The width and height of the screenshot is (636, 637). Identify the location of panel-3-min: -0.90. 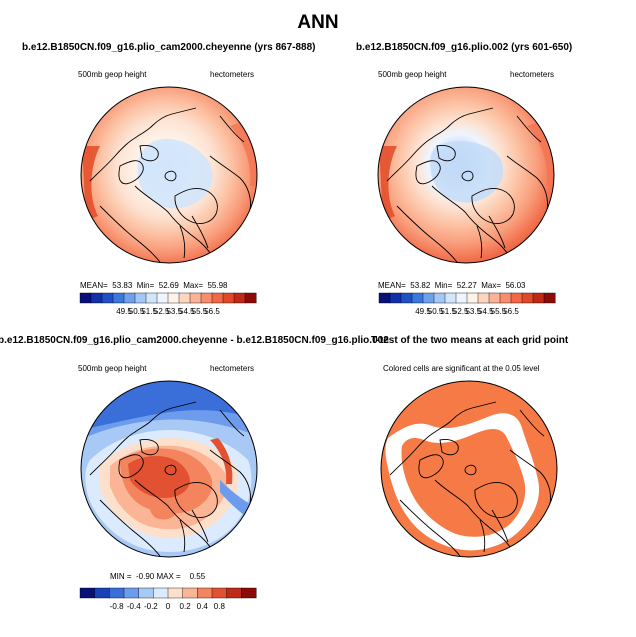
(145, 576).